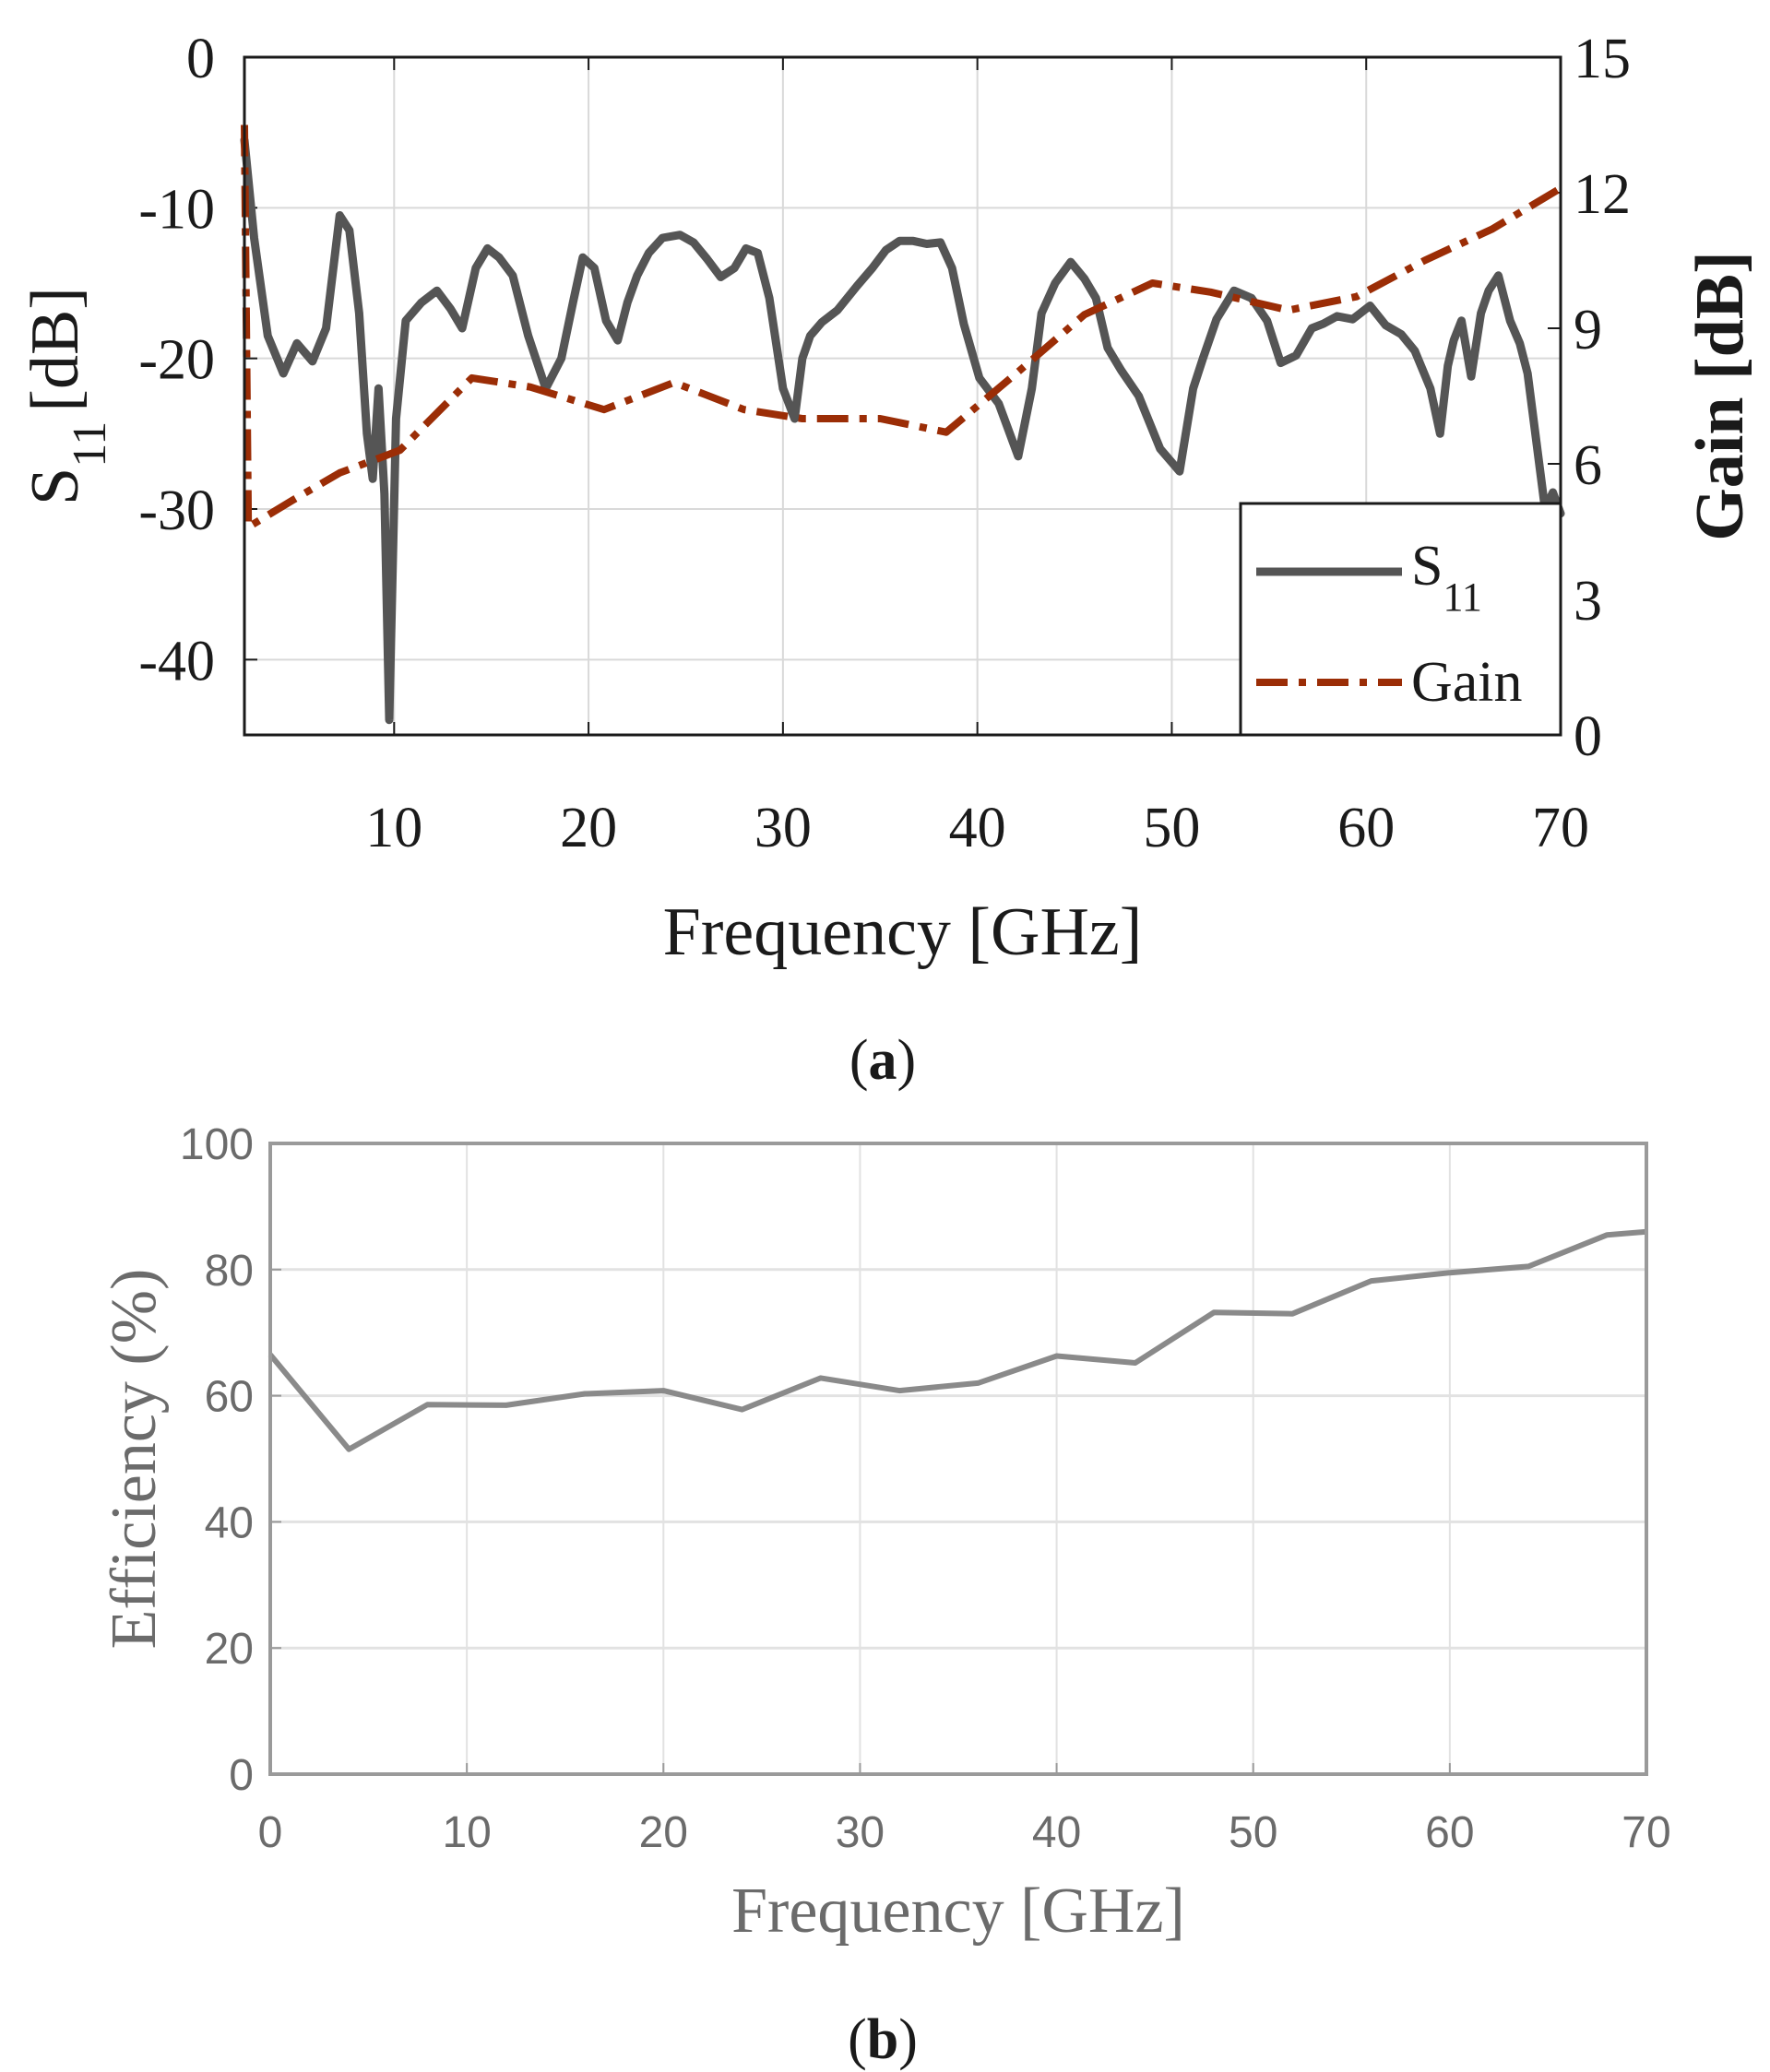 The height and width of the screenshot is (2072, 1770). What do you see at coordinates (1366, 828) in the screenshot?
I see `x-tick-label-a: 60` at bounding box center [1366, 828].